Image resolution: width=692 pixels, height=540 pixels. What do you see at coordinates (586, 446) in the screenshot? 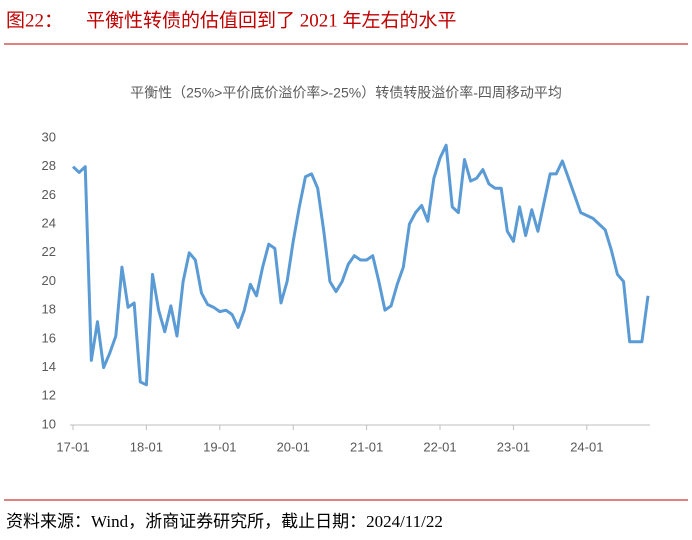
I see `x-tick-label: 24-01` at bounding box center [586, 446].